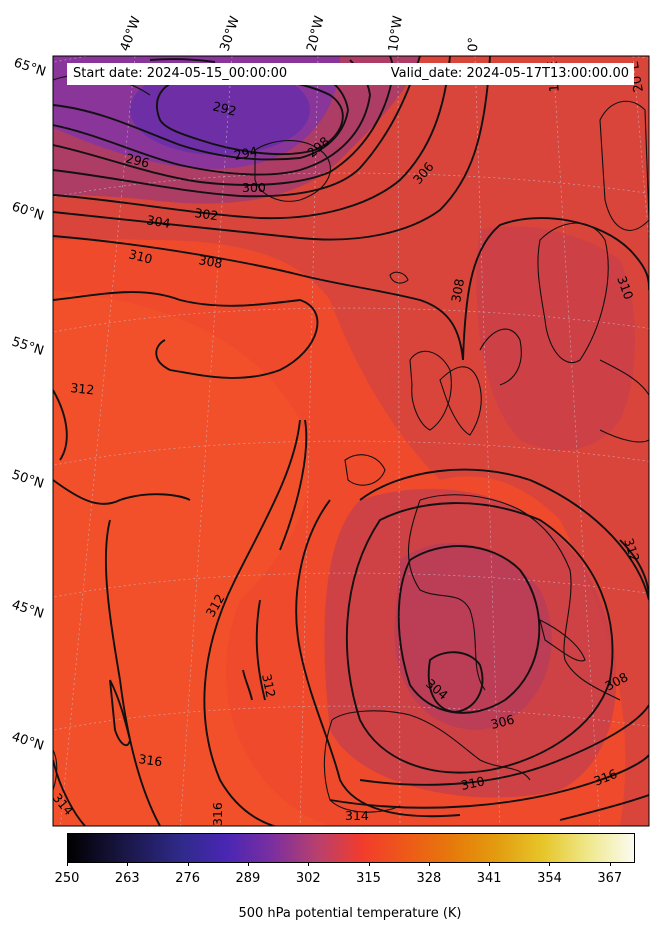  What do you see at coordinates (127, 878) in the screenshot?
I see `colorbar-tick-label: 263` at bounding box center [127, 878].